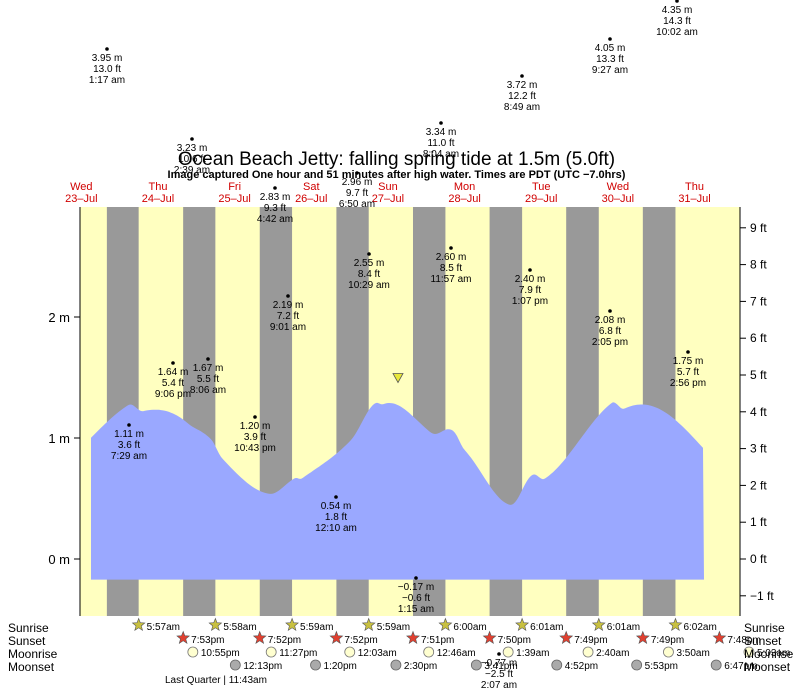  I want to click on moon-phase-label: Last Quarter | 11:43am, so click(216, 680).